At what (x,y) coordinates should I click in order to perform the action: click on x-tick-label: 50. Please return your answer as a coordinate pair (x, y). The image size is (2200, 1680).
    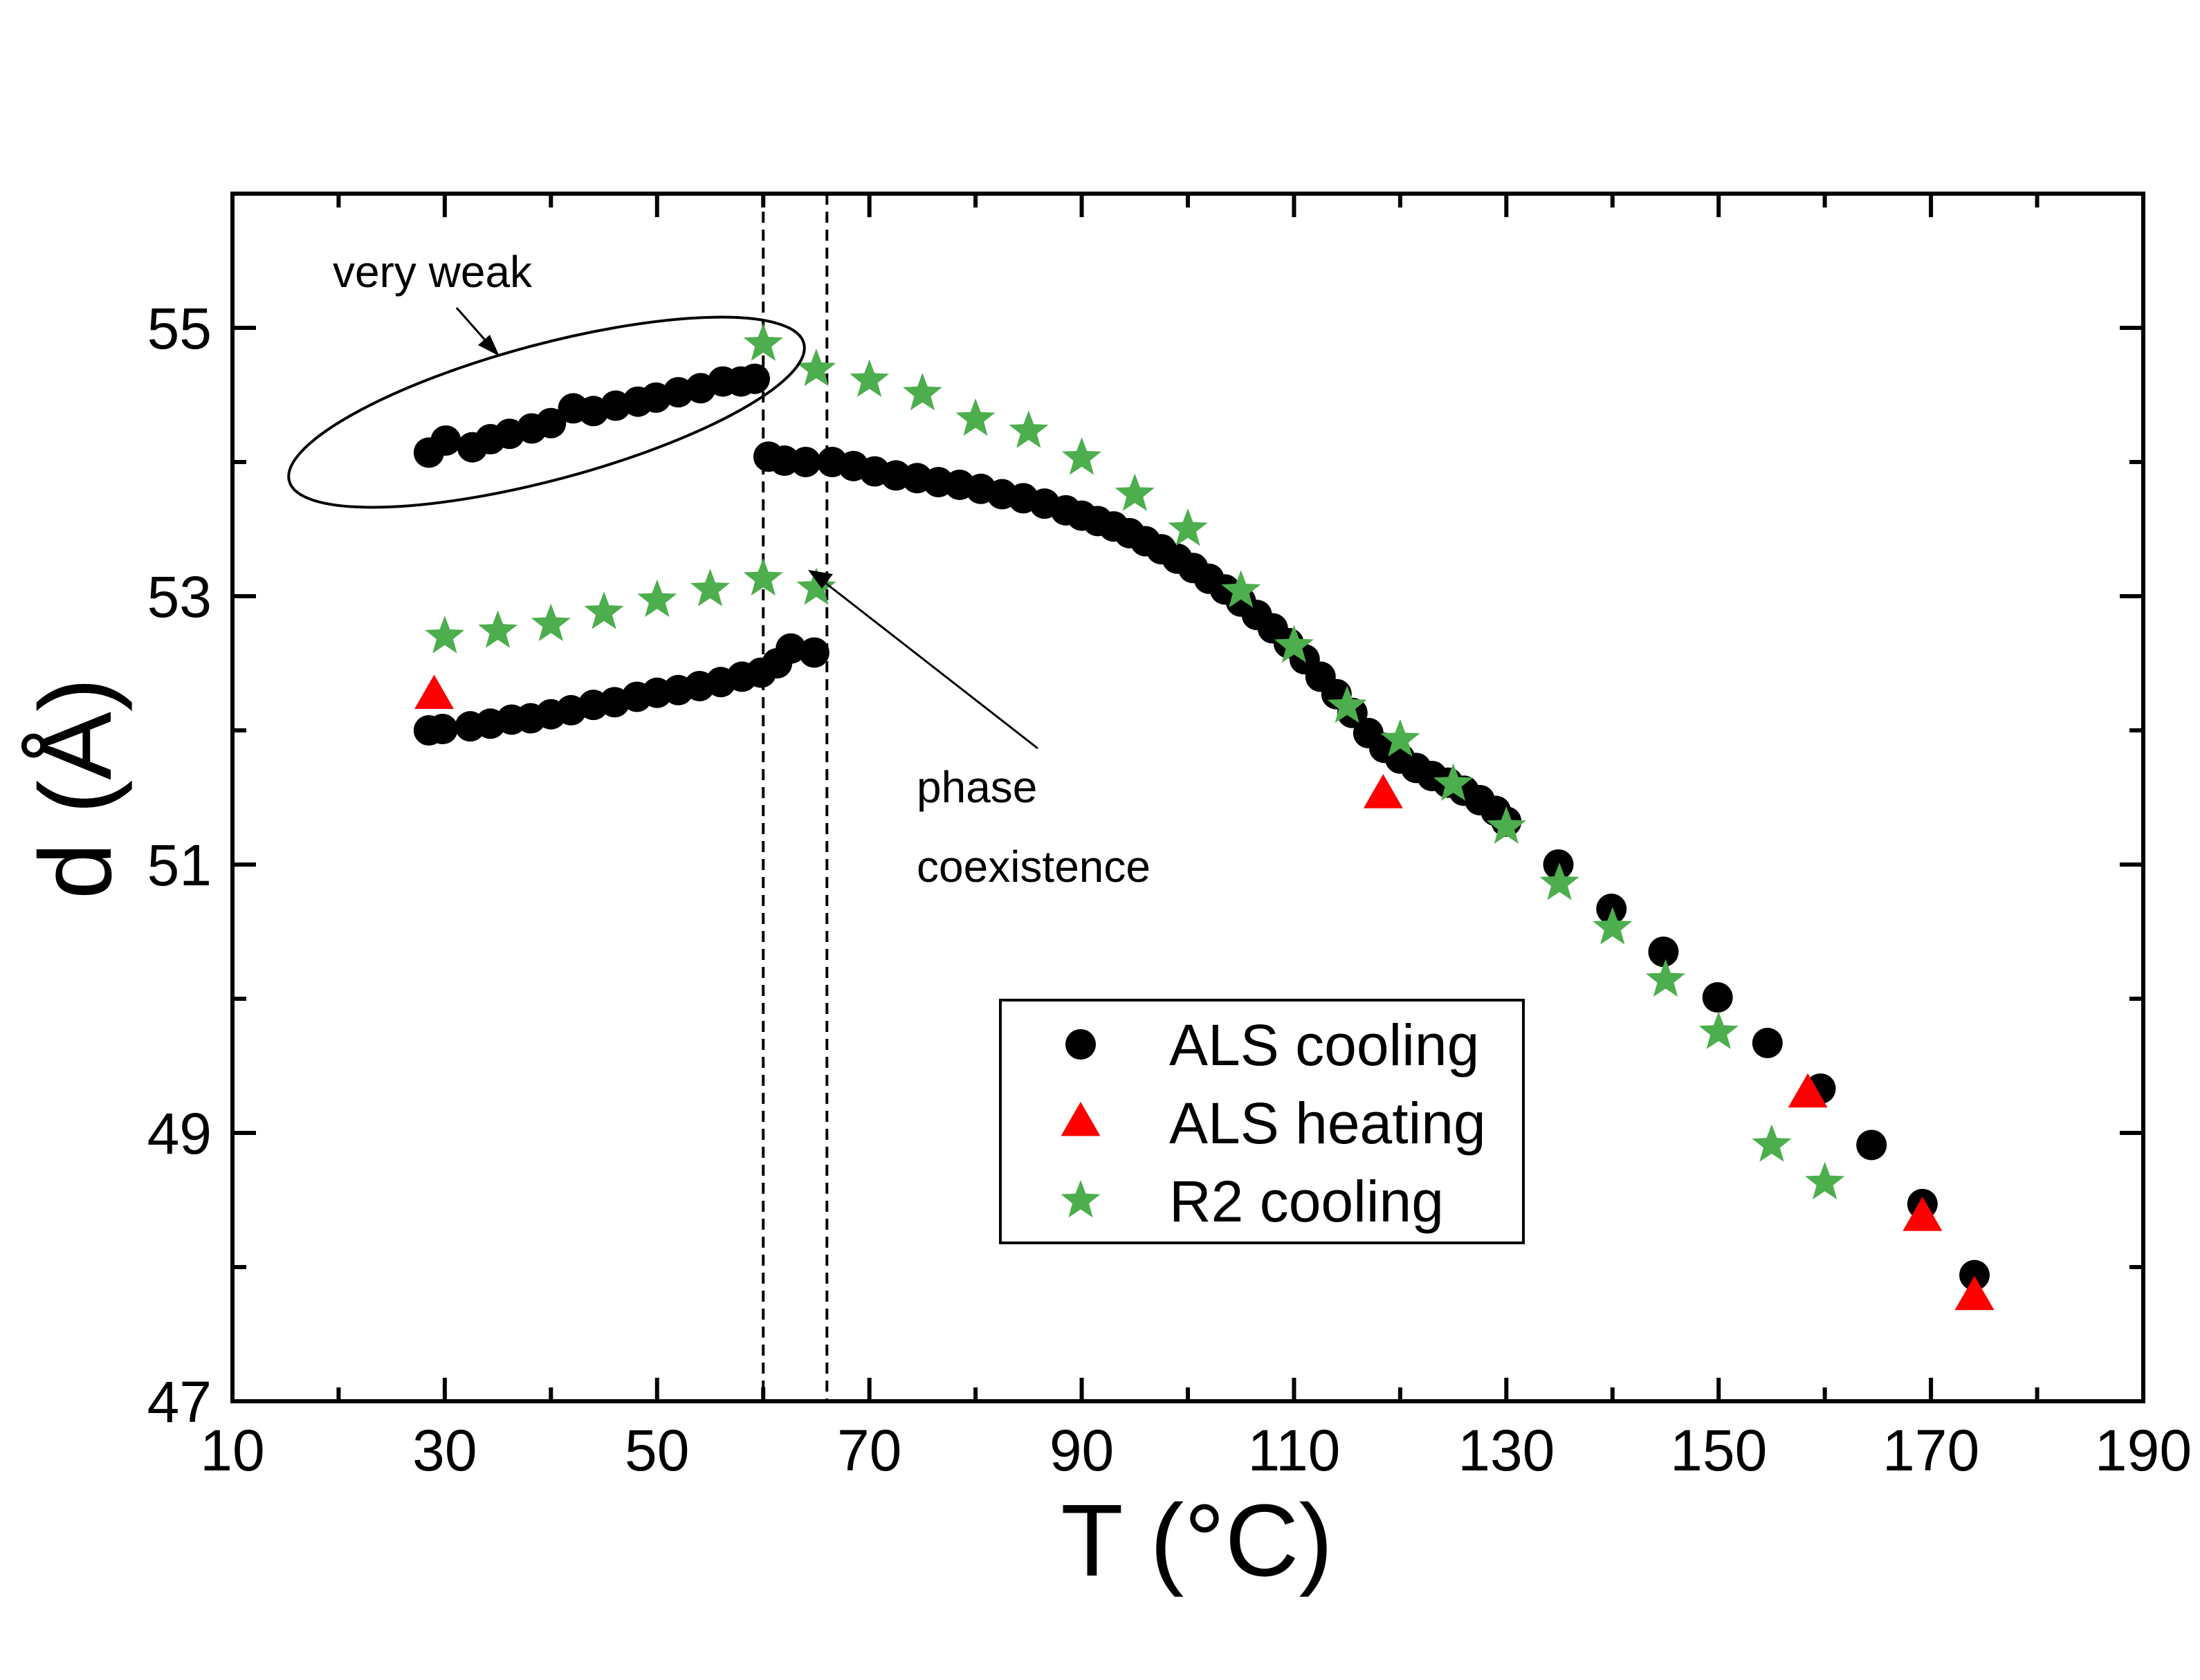
    Looking at the image, I should click on (657, 1451).